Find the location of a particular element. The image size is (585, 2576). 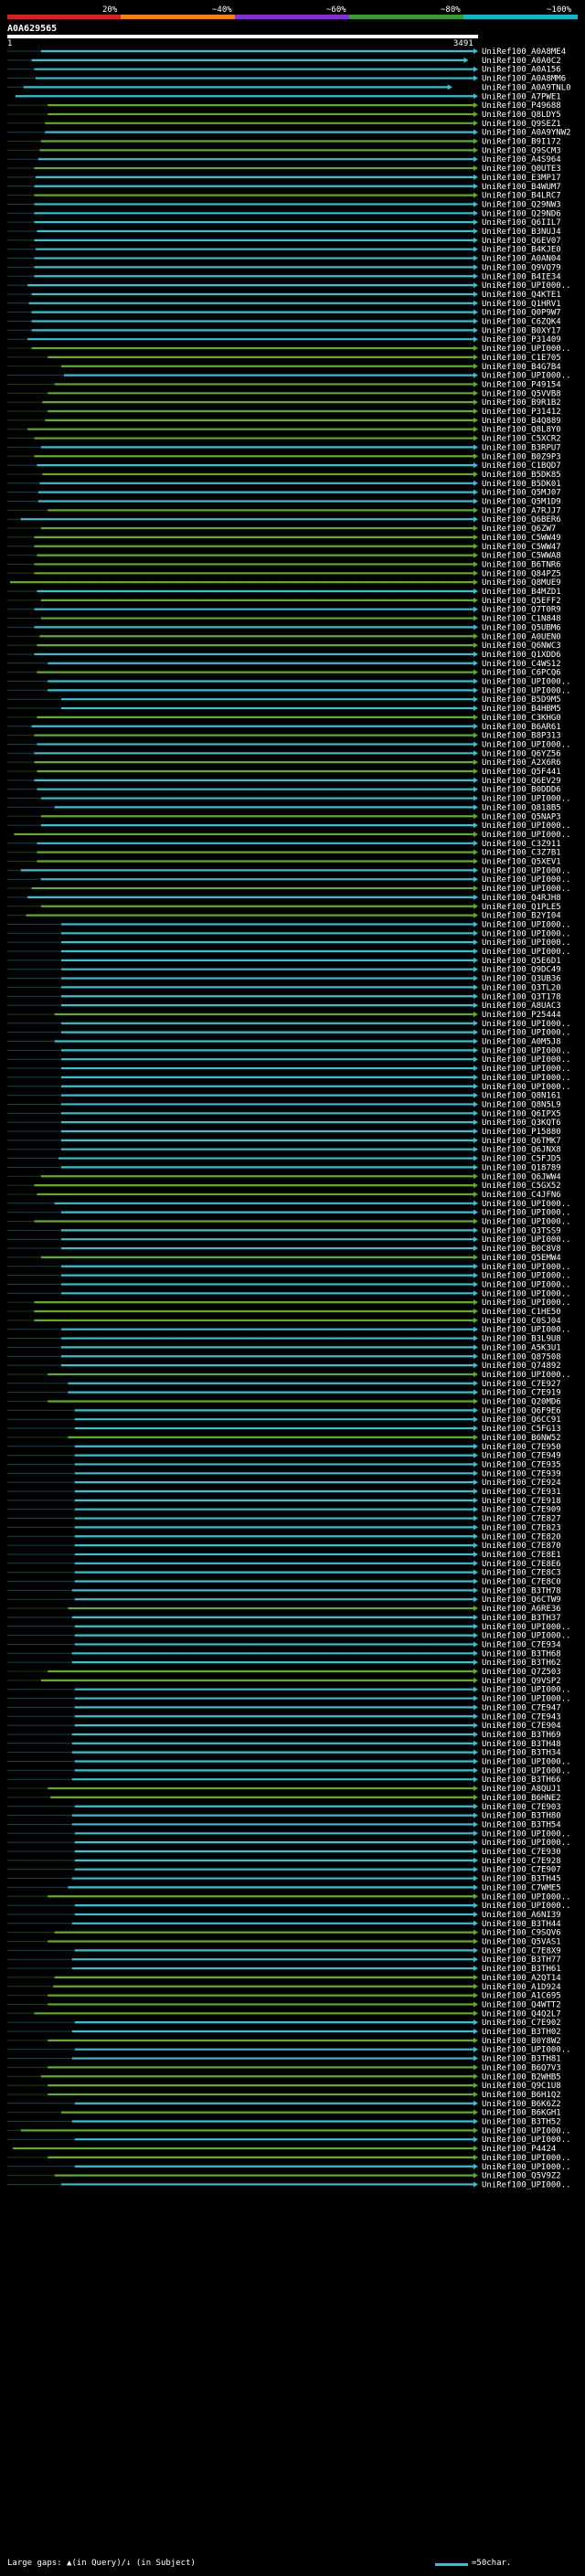

hit-label: UniRef100_A8UAC3 is located at coordinates (521, 1006).